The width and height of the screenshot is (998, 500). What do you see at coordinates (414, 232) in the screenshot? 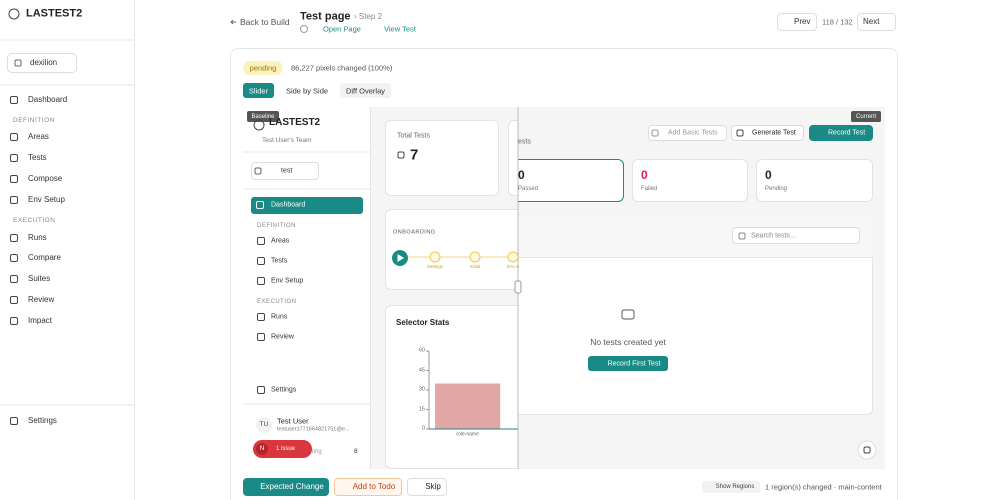
I see `heading: ONBOARDING` at bounding box center [414, 232].